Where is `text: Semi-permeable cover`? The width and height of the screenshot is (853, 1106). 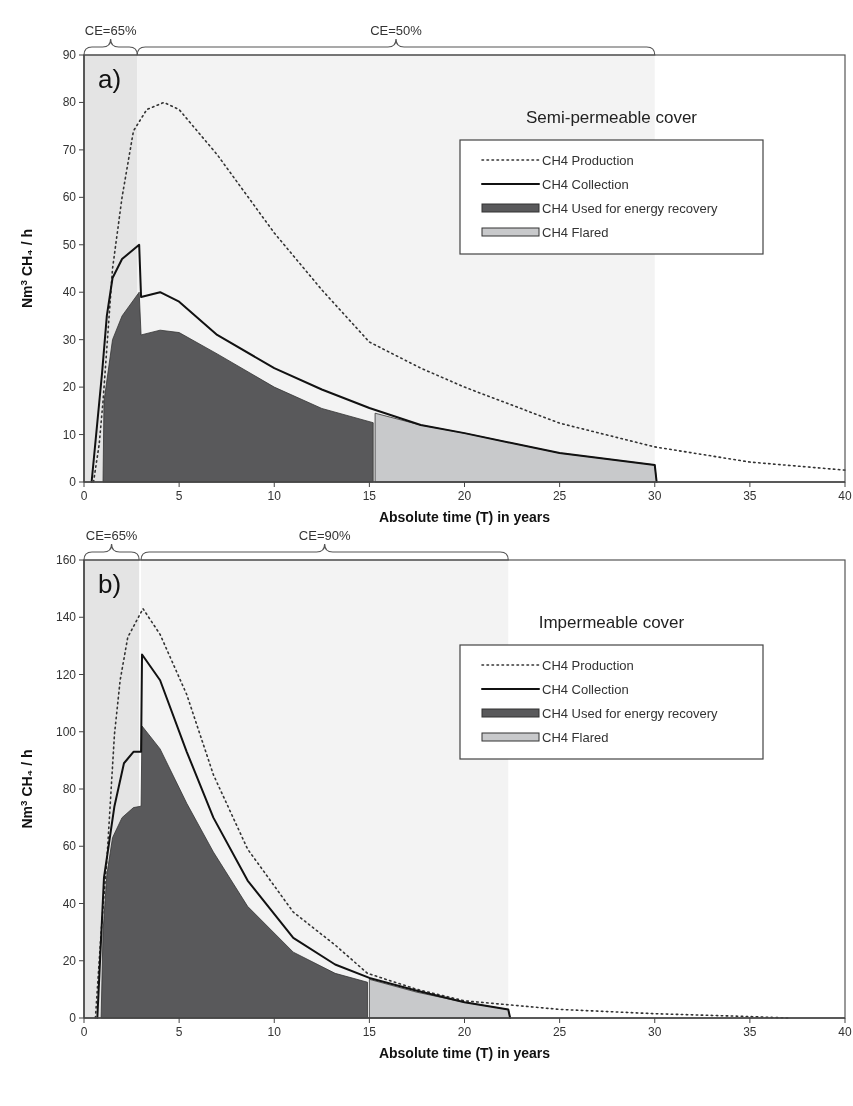 text: Semi-permeable cover is located at coordinates (611, 117).